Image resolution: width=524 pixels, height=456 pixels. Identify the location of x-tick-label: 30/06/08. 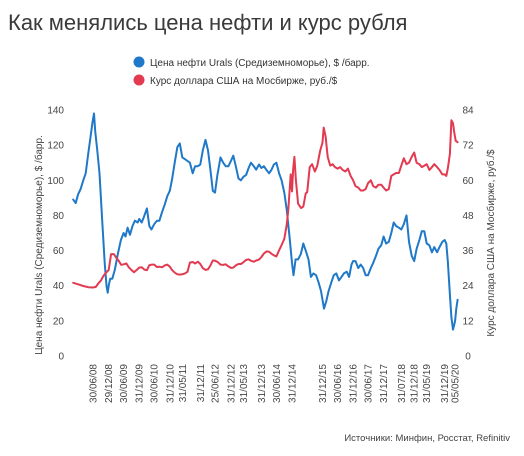
(94, 383).